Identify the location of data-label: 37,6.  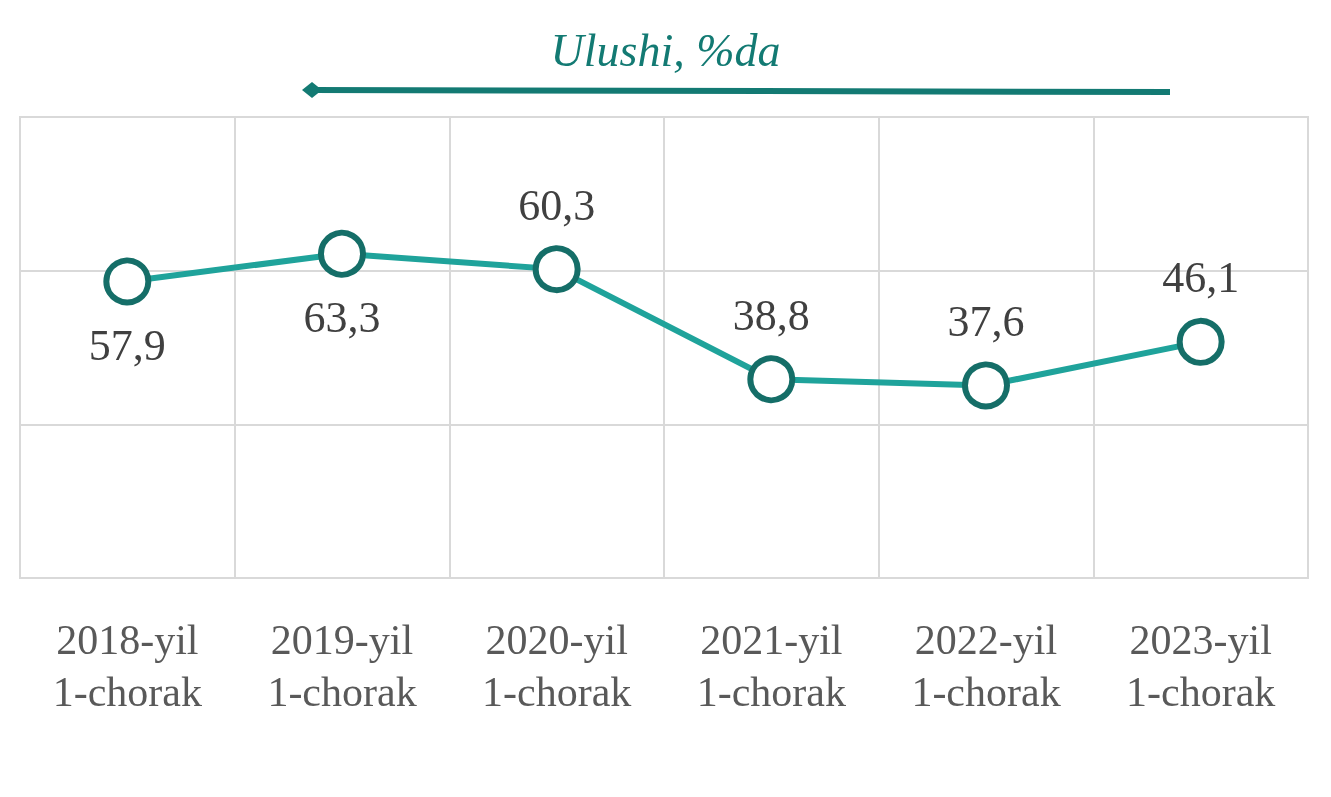
(986, 321).